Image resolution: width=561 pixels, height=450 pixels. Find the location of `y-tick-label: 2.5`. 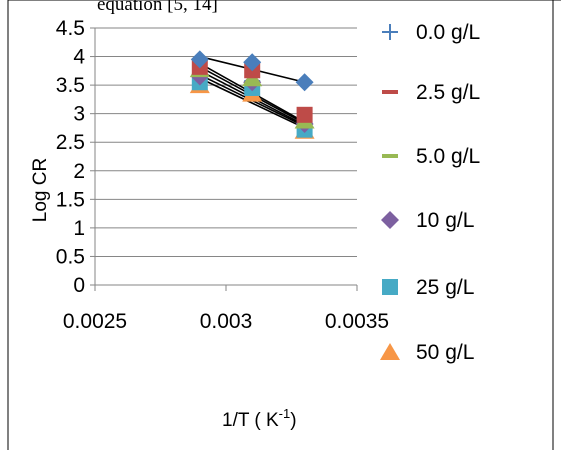

y-tick-label: 2.5 is located at coordinates (70, 142).